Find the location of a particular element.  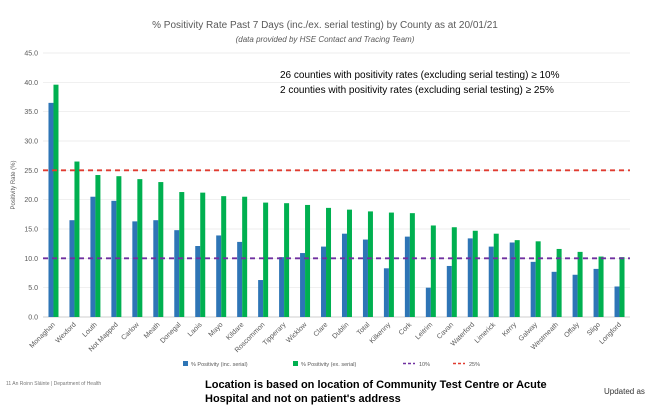

legend-label: % Positivity (ex. serial) is located at coordinates (328, 365).